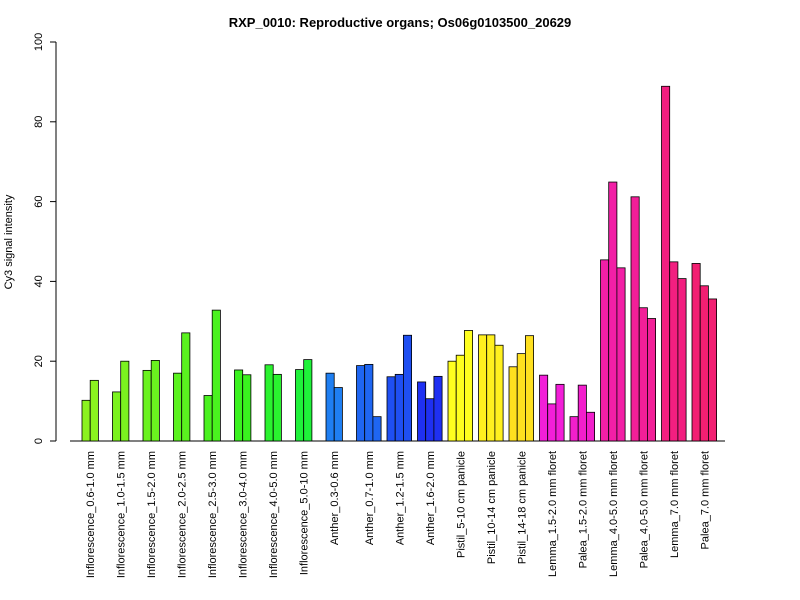 Image resolution: width=800 pixels, height=600 pixels. What do you see at coordinates (152, 514) in the screenshot?
I see `category-label: Inflorescence_1.5-2.0 mm` at bounding box center [152, 514].